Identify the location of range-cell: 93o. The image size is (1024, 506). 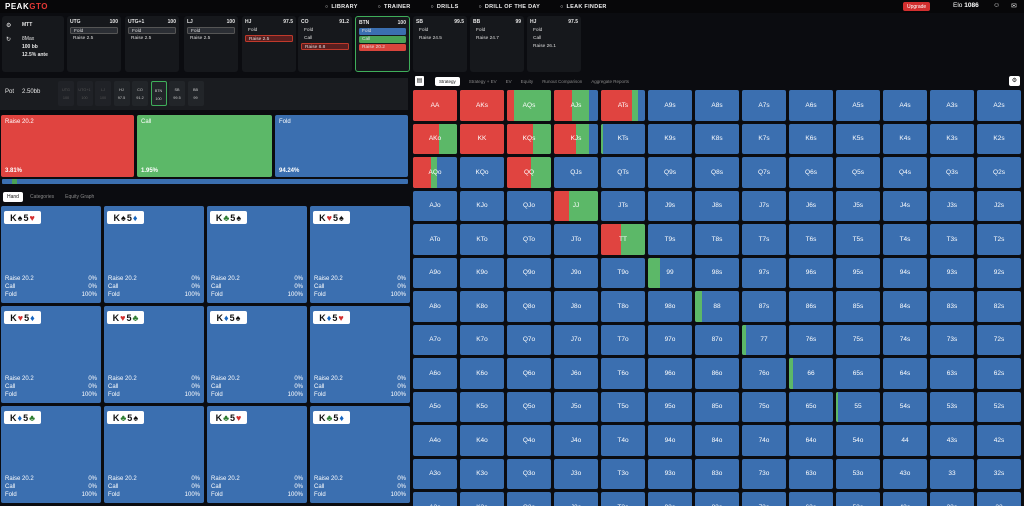
(670, 473).